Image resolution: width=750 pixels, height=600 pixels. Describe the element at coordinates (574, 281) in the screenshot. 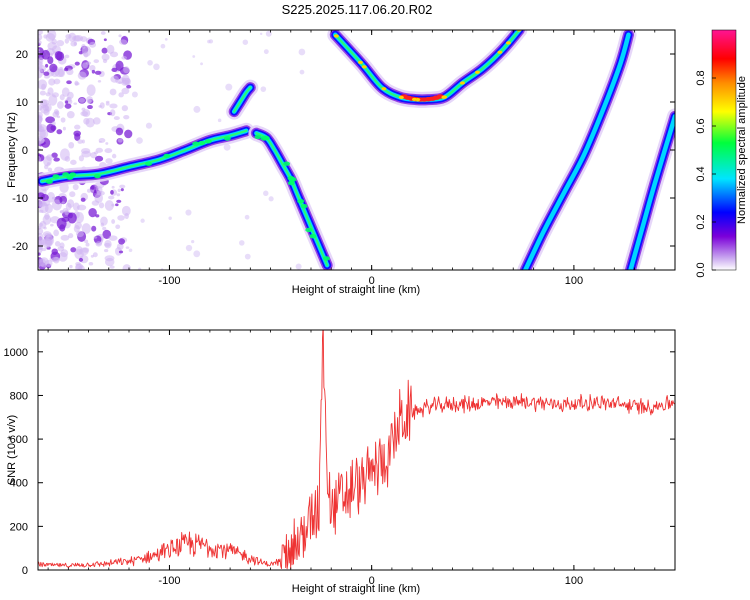

I see `x-tick-label: 100` at that location.